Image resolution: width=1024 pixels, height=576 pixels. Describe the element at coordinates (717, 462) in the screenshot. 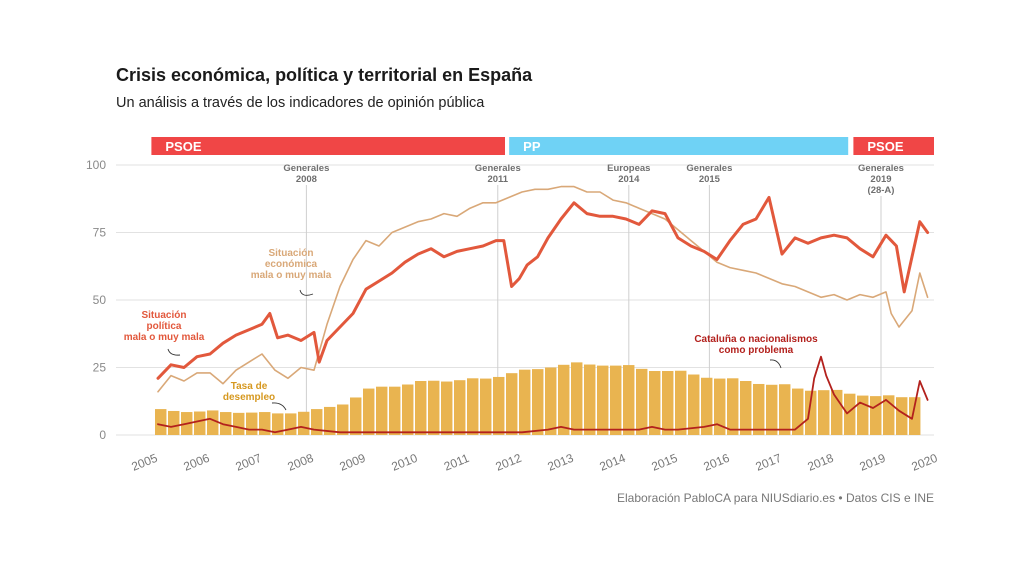

I see `x-tick-label: 2016` at that location.